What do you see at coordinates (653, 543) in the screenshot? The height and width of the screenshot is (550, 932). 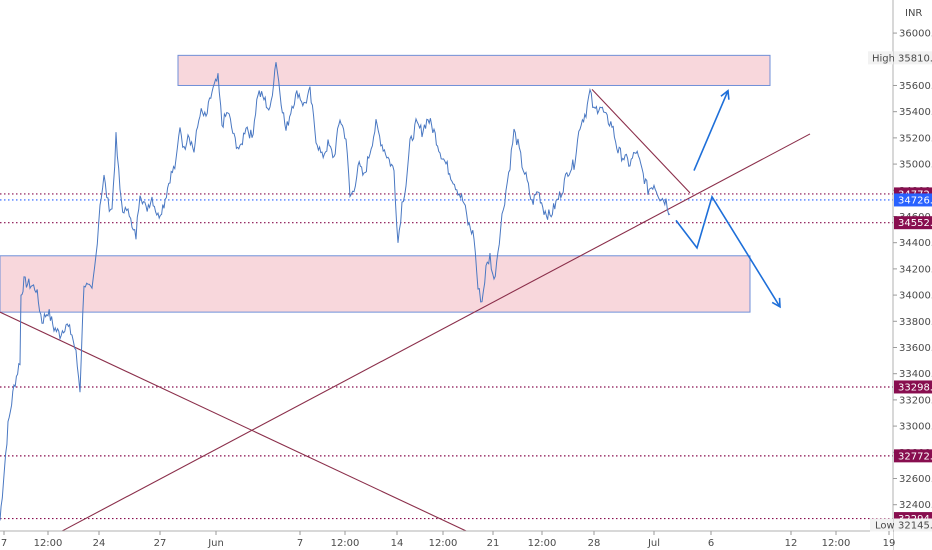 I see `x-tick-label-12: Jul` at bounding box center [653, 543].